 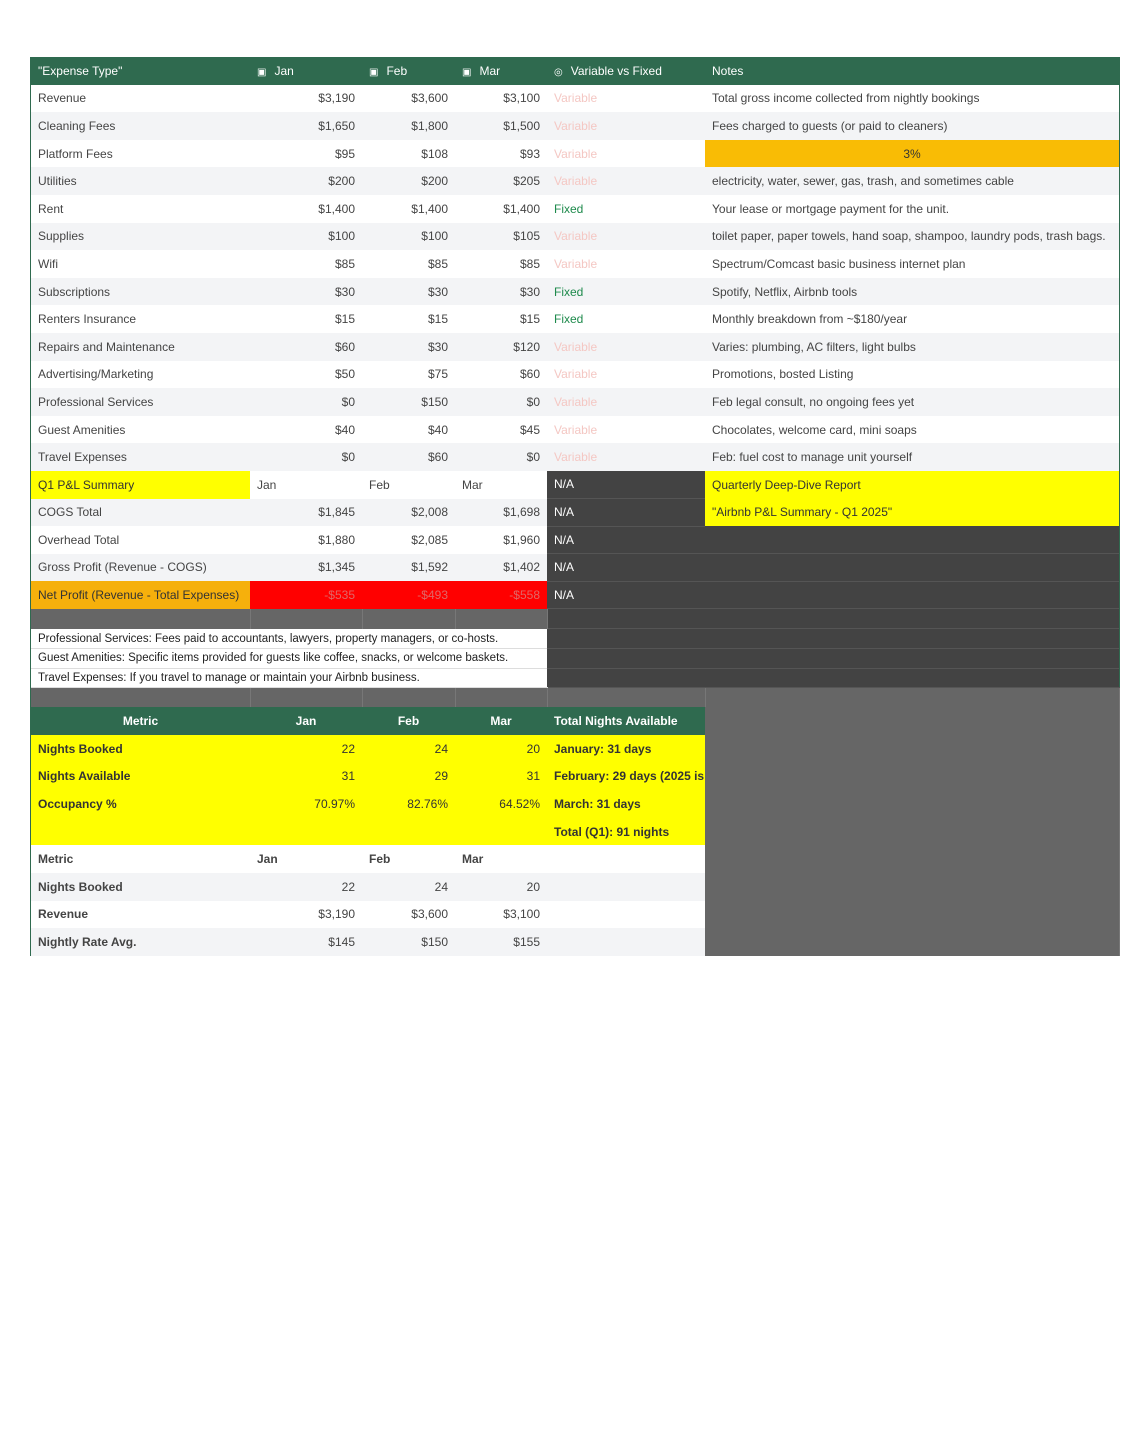 What do you see at coordinates (408, 886) in the screenshot?
I see `rates-feb: 24` at bounding box center [408, 886].